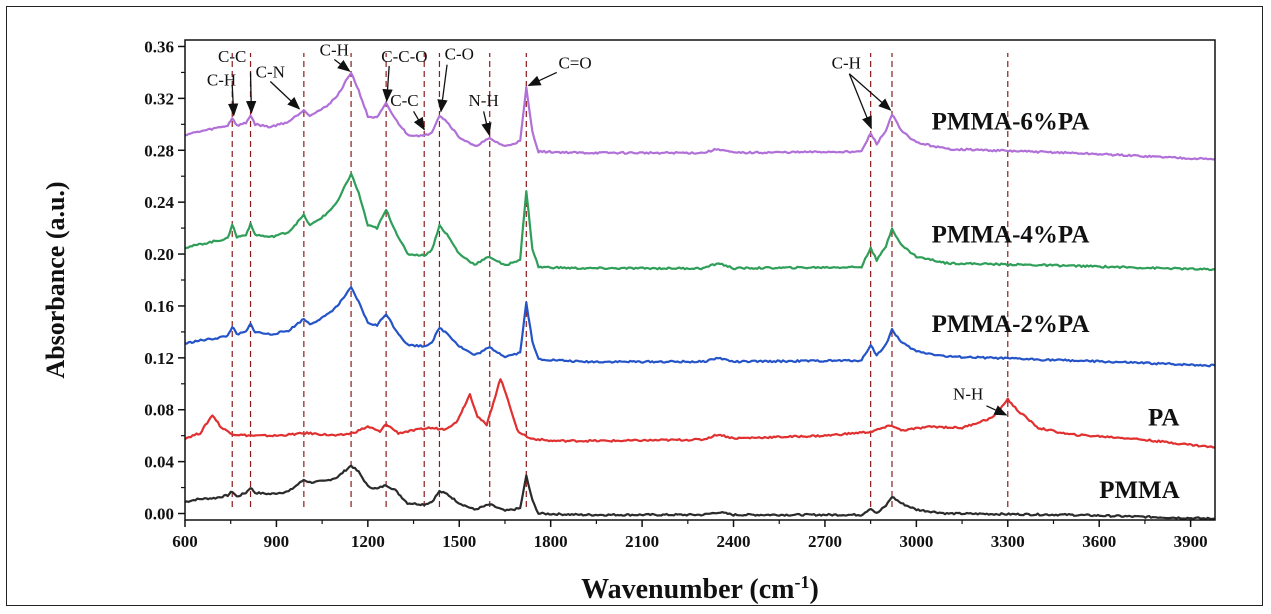 Image resolution: width=1271 pixels, height=614 pixels. I want to click on x-axis-title: Wavenumber (cm-1), so click(700, 588).